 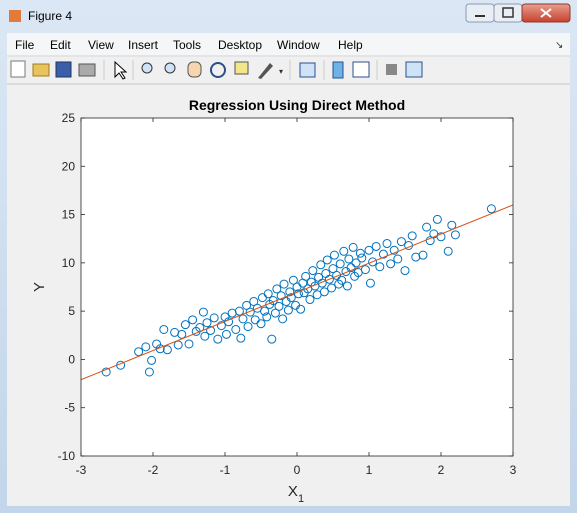 What do you see at coordinates (240, 45) in the screenshot?
I see `menu-item: Desktop` at bounding box center [240, 45].